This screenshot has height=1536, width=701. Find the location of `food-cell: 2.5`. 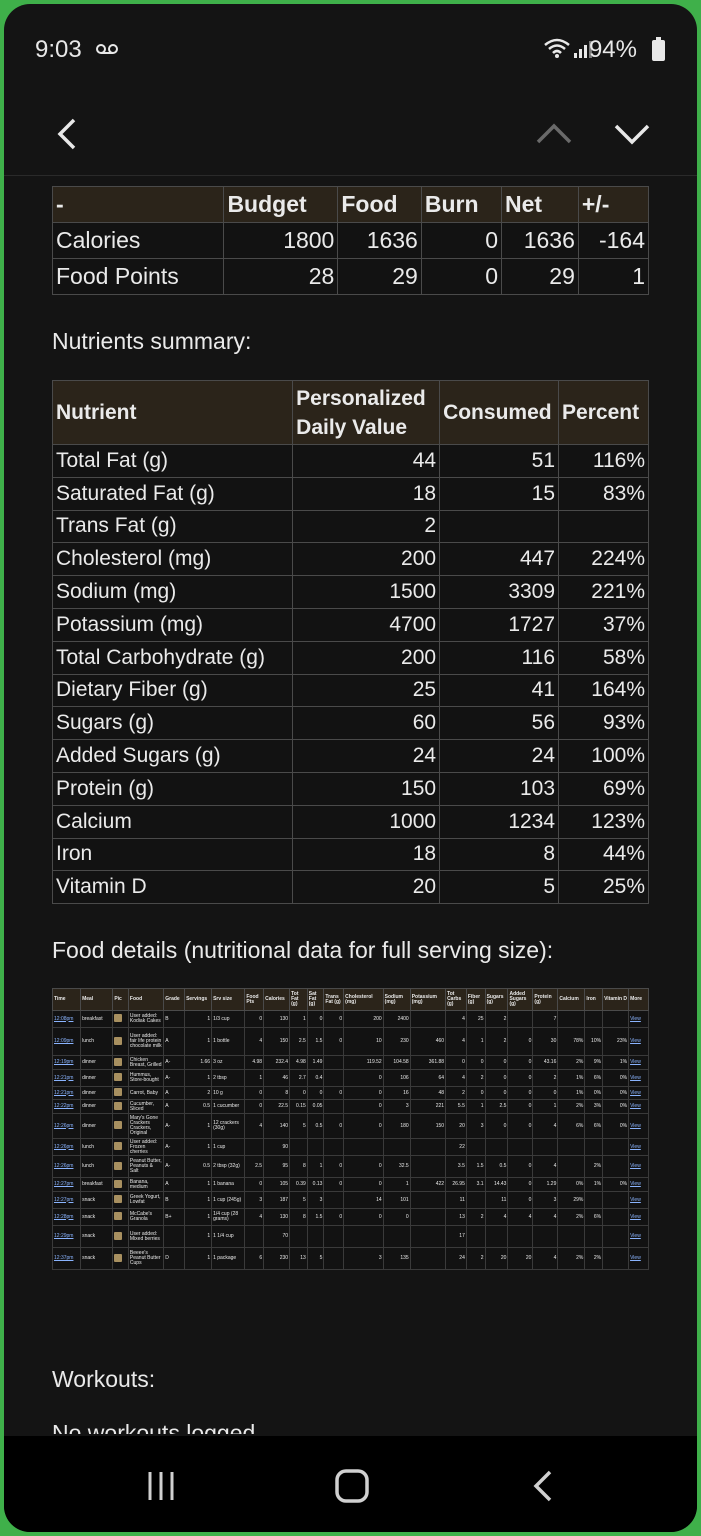

food-cell: 2.5 is located at coordinates (298, 1041).